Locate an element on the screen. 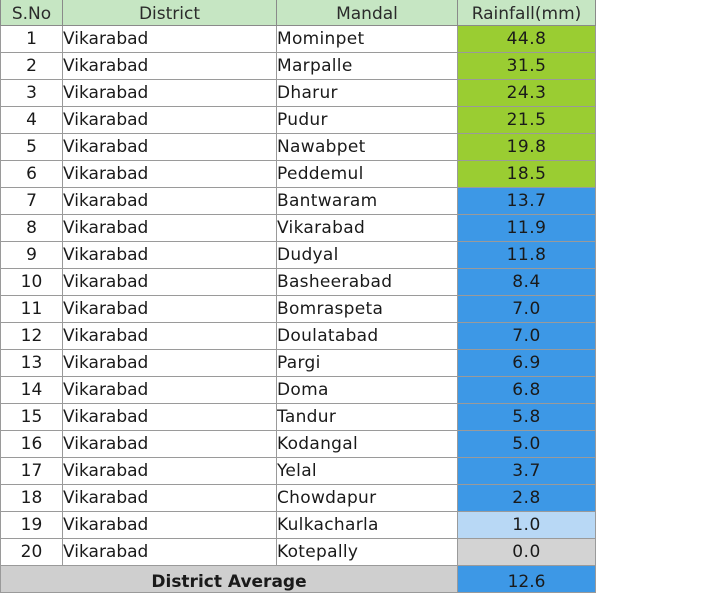 This screenshot has height=593, width=720. cell-sno: 8 is located at coordinates (31, 228).